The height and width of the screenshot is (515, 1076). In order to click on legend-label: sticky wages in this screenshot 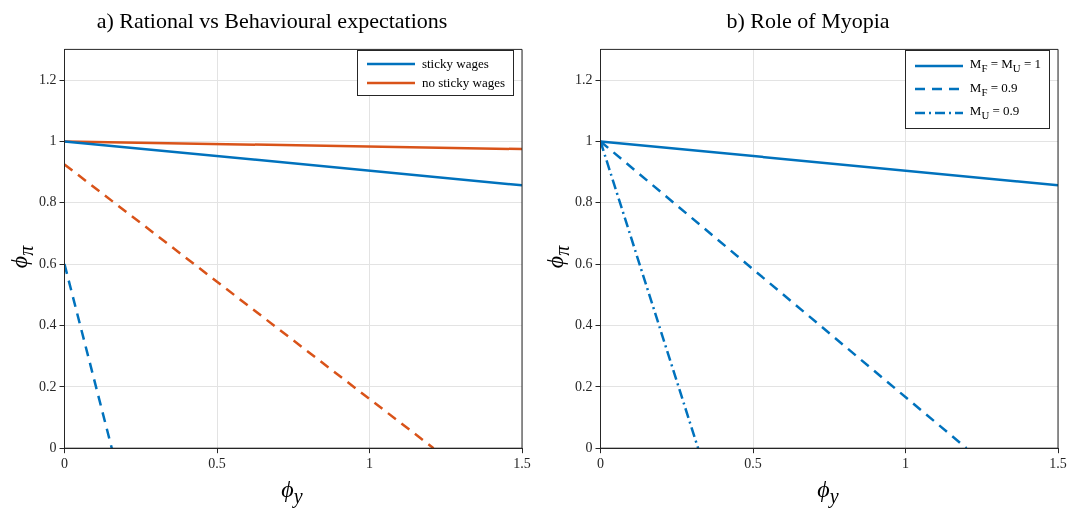, I will do `click(455, 64)`.